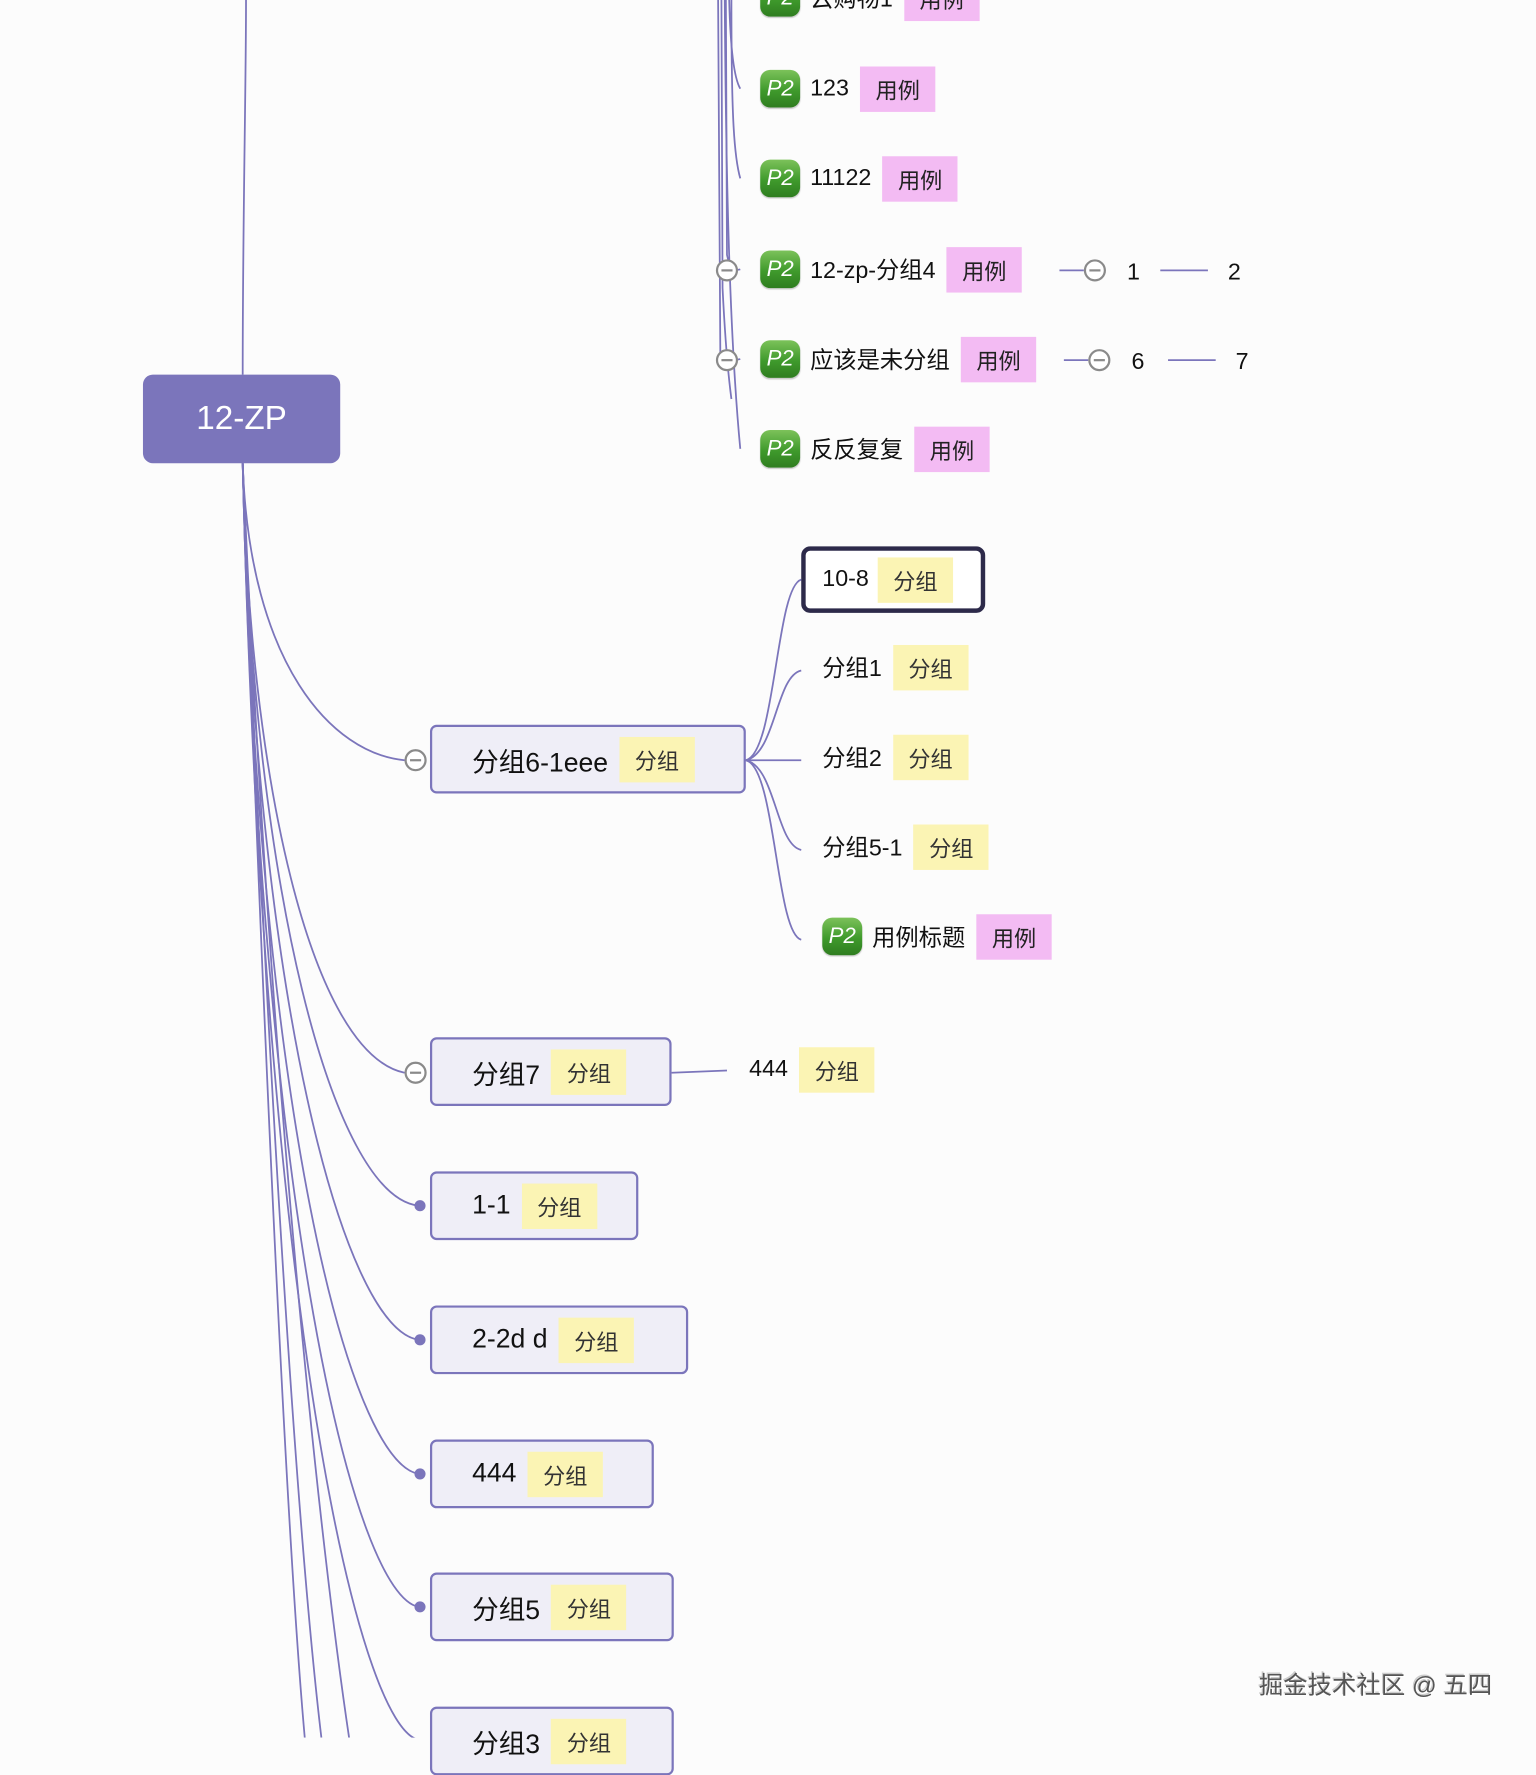 This screenshot has height=1775, width=1536. I want to click on group-title: 2-2d d, so click(510, 1339).